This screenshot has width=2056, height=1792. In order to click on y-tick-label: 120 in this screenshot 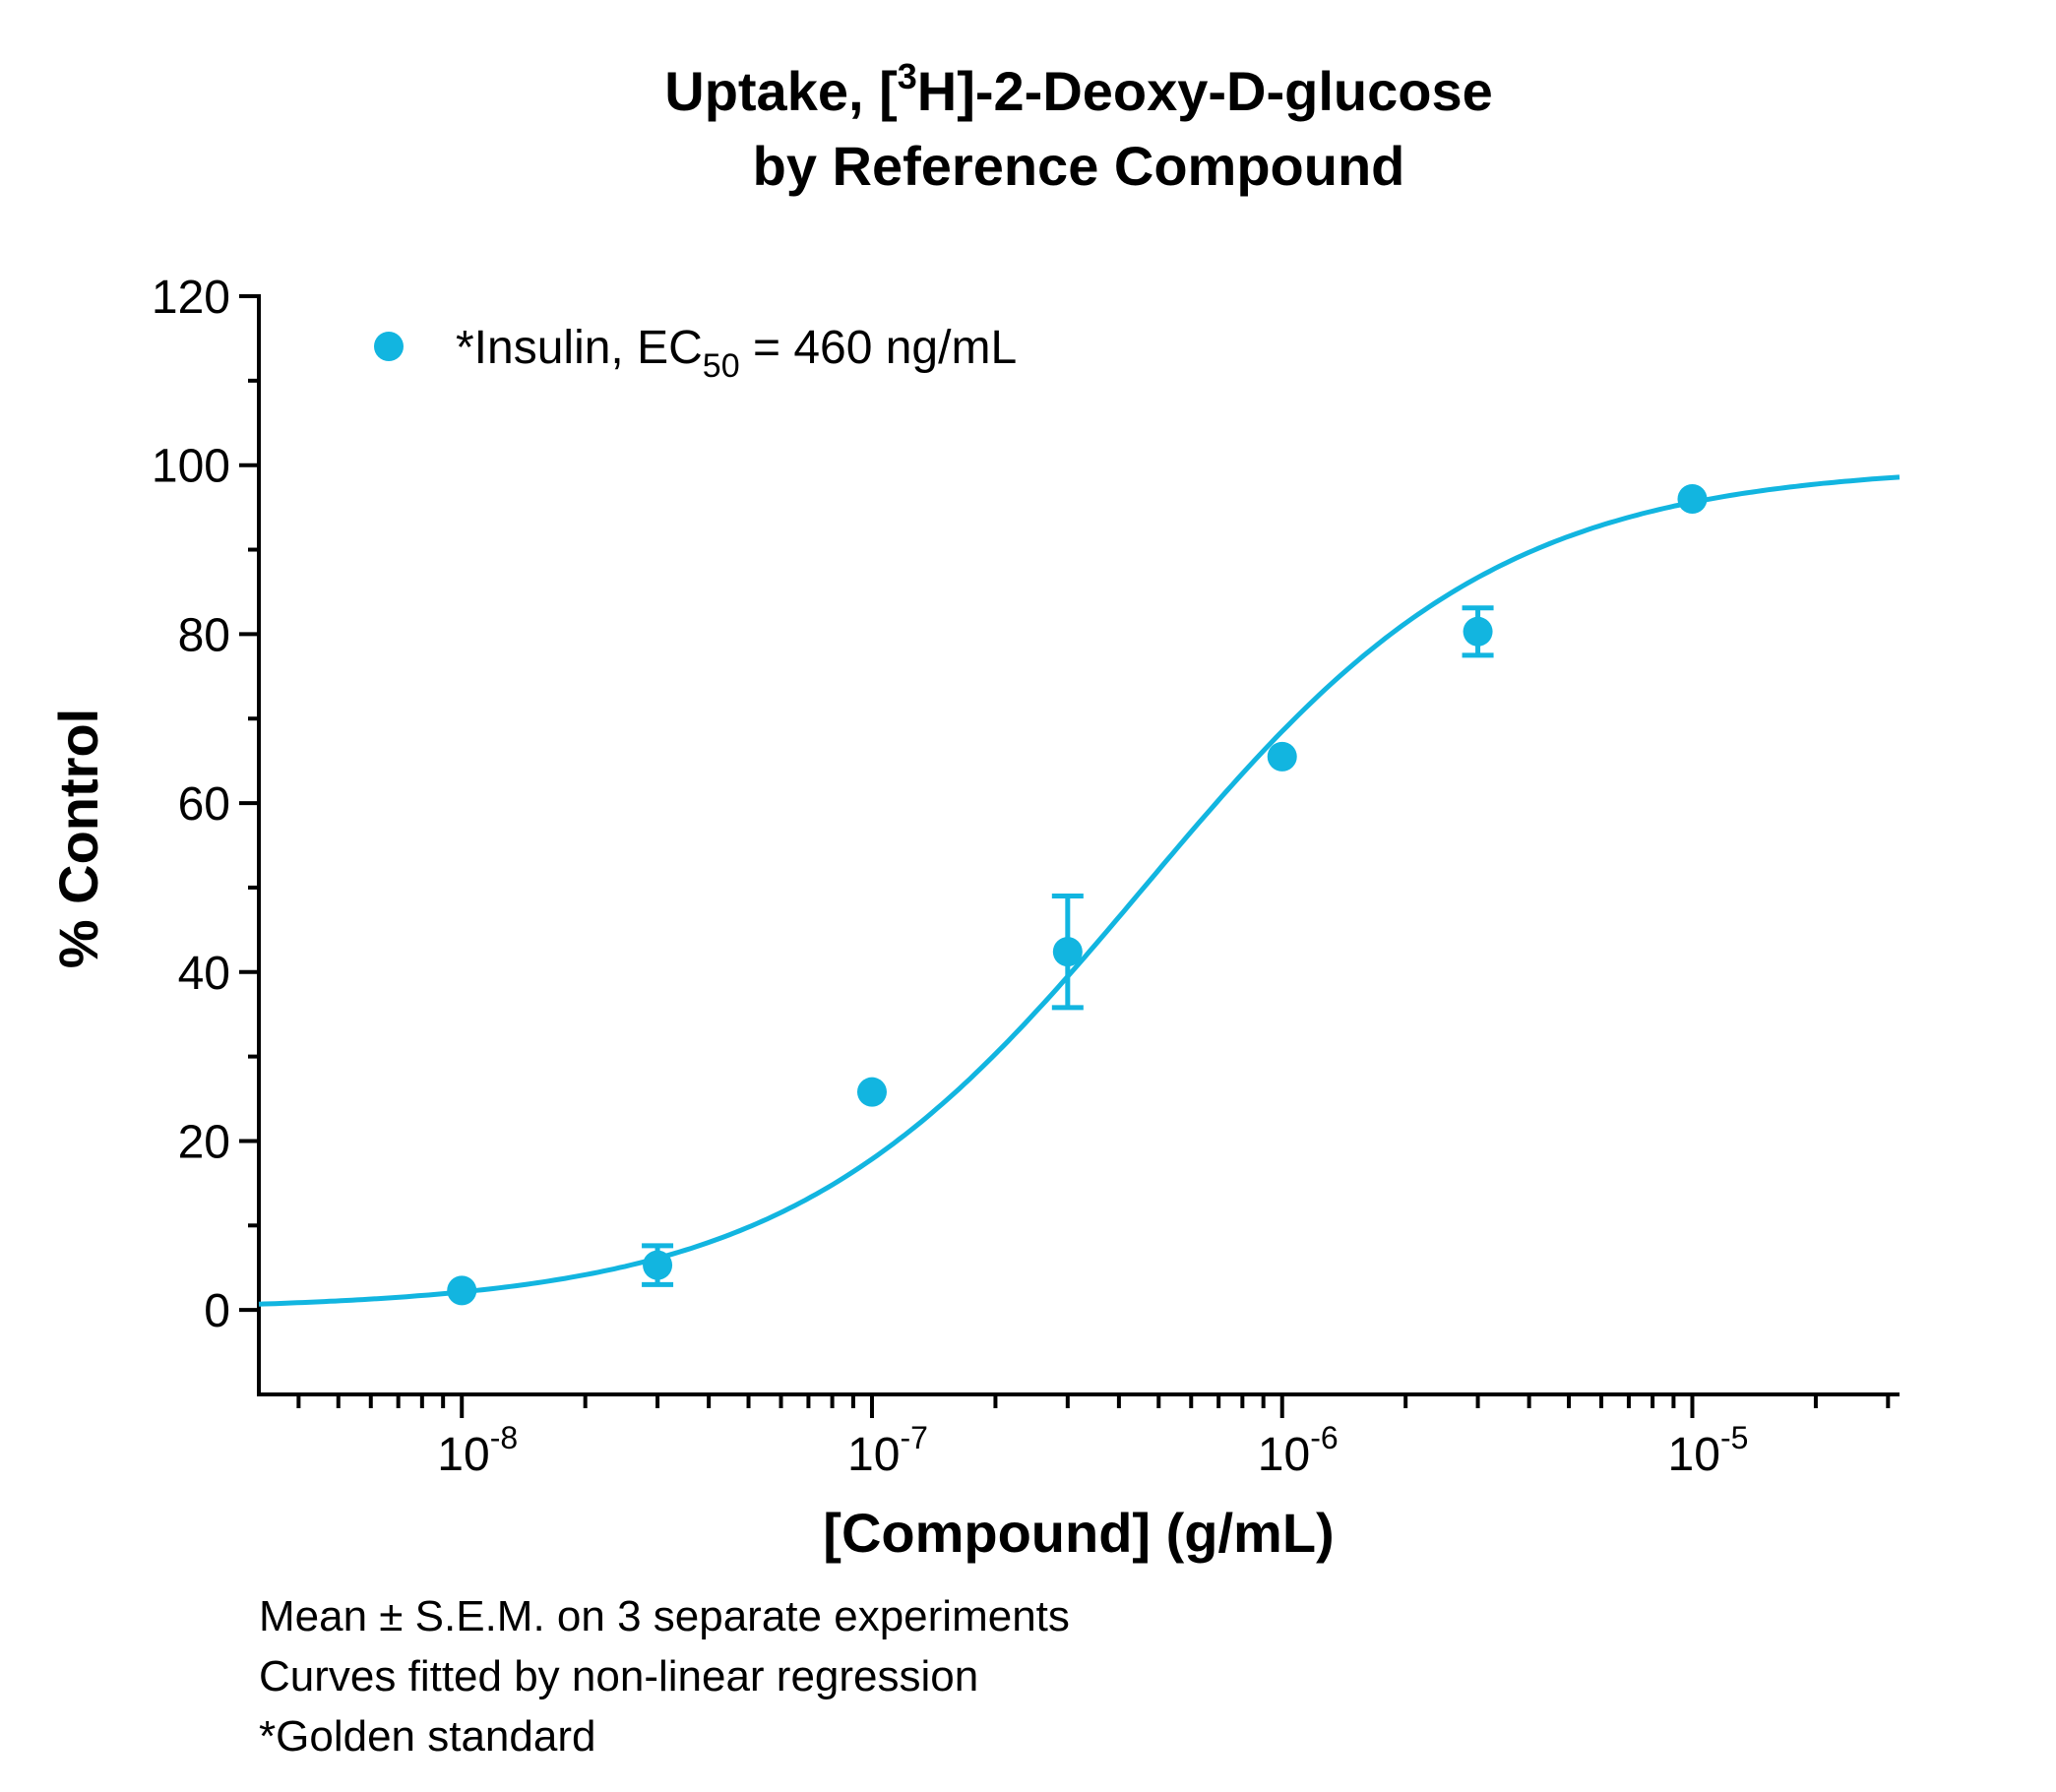, I will do `click(191, 298)`.